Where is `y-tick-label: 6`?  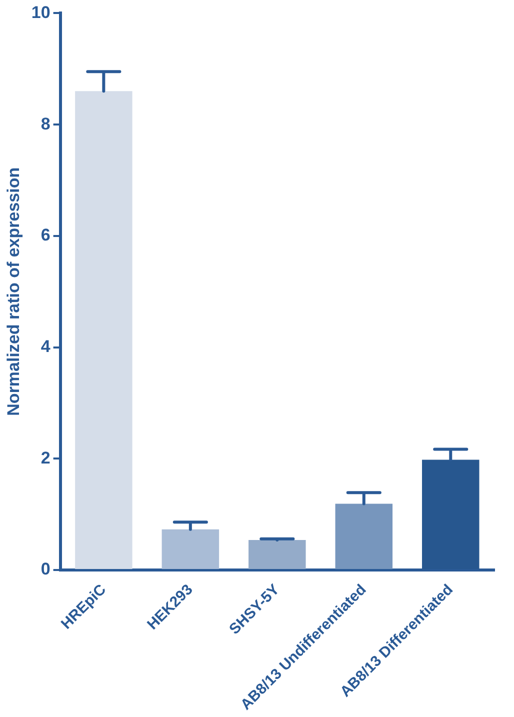 y-tick-label: 6 is located at coordinates (45, 235).